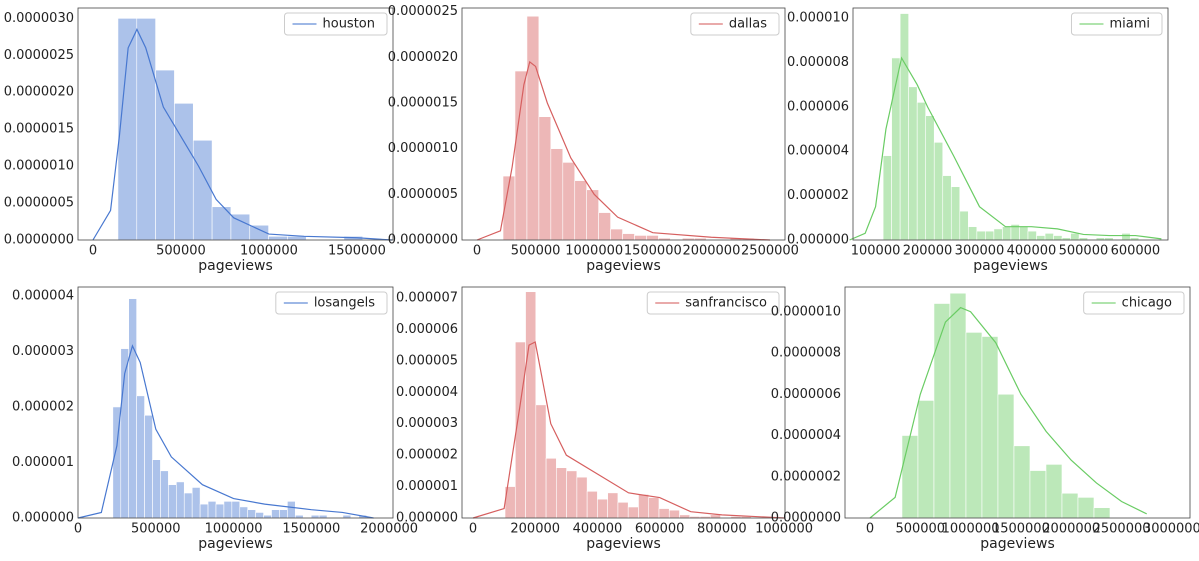 This screenshot has height=561, width=1199. I want to click on y-tick-label: 0.0000008, so click(806, 353).